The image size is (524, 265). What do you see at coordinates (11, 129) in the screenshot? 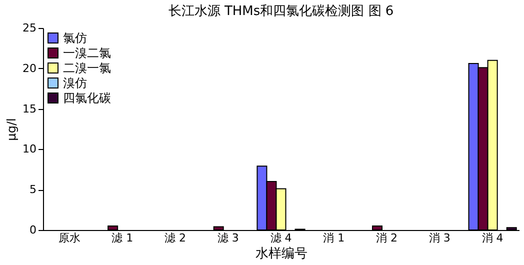
I see `y-axis-title: μg/l` at bounding box center [11, 129].